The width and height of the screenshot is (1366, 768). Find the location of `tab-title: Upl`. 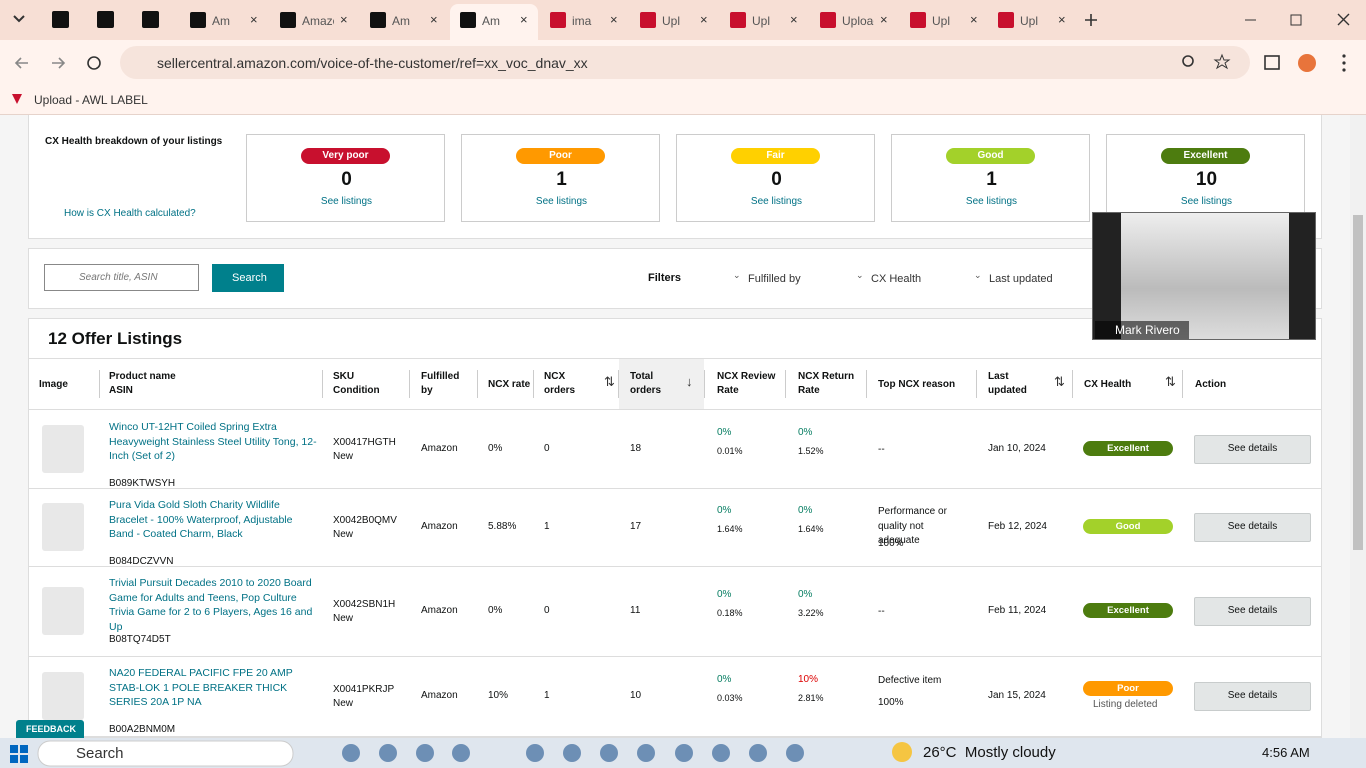

tab-title: Upl is located at coordinates (671, 21).